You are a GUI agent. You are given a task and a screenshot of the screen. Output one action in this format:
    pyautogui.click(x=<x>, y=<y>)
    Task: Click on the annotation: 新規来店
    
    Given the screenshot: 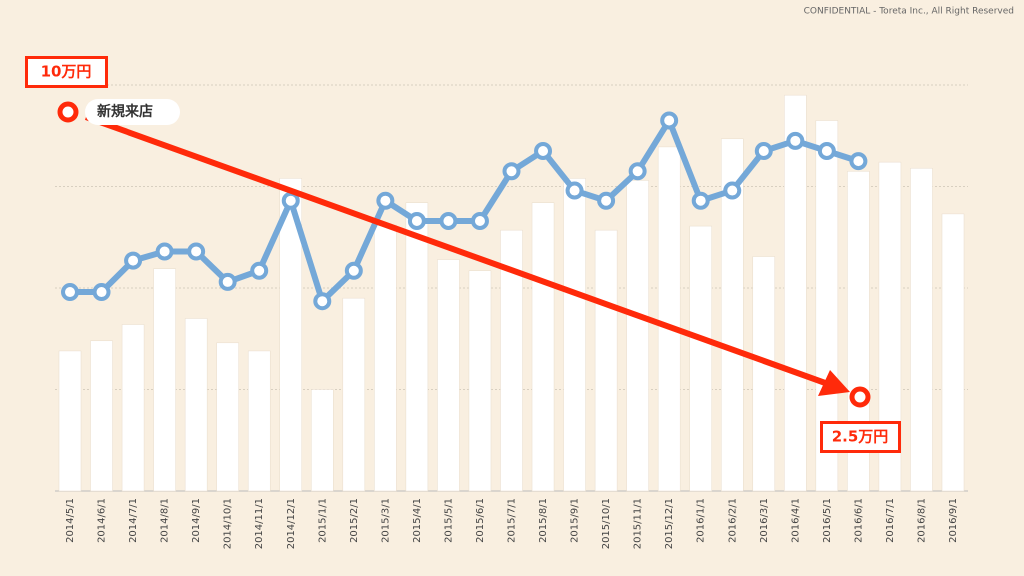 What is the action you would take?
    pyautogui.click(x=125, y=111)
    